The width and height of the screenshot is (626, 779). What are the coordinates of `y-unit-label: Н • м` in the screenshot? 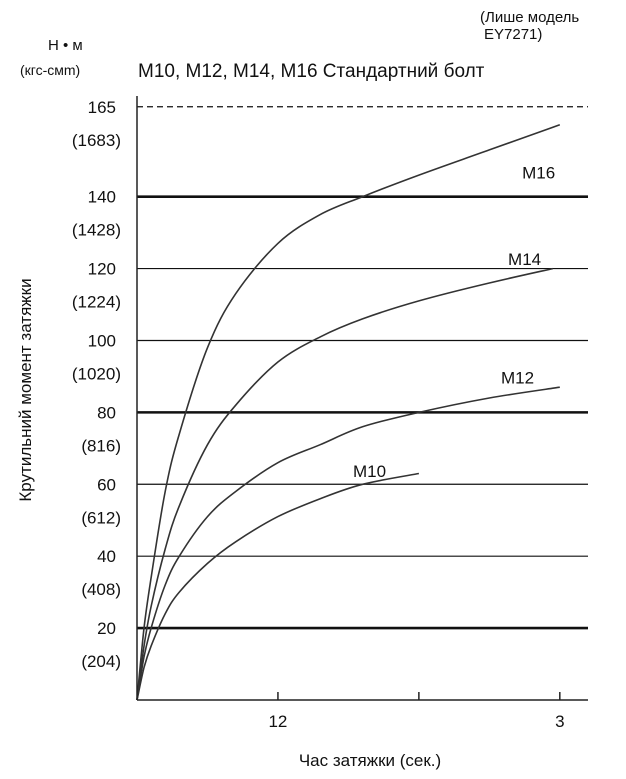 It's located at (65, 45).